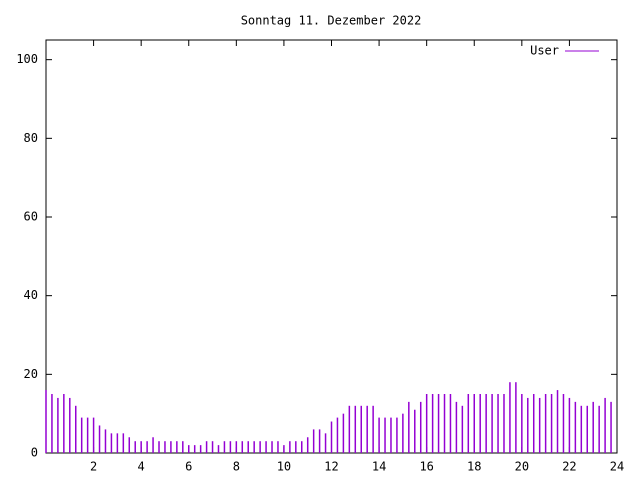 The image size is (640, 484). What do you see at coordinates (522, 467) in the screenshot?
I see `x-tick-label: 20` at bounding box center [522, 467].